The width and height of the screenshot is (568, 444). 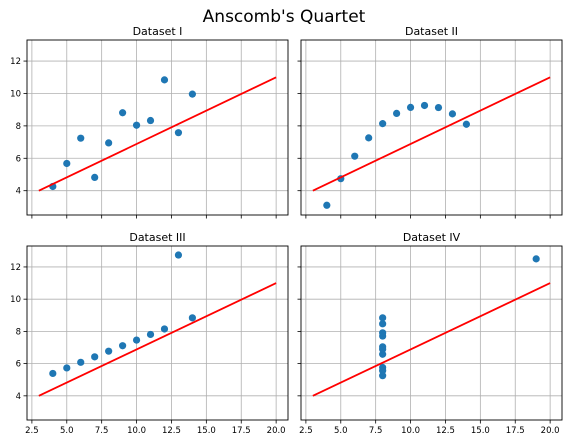 I want to click on figure-title: Anscomb's Quartet, so click(x=284, y=17).